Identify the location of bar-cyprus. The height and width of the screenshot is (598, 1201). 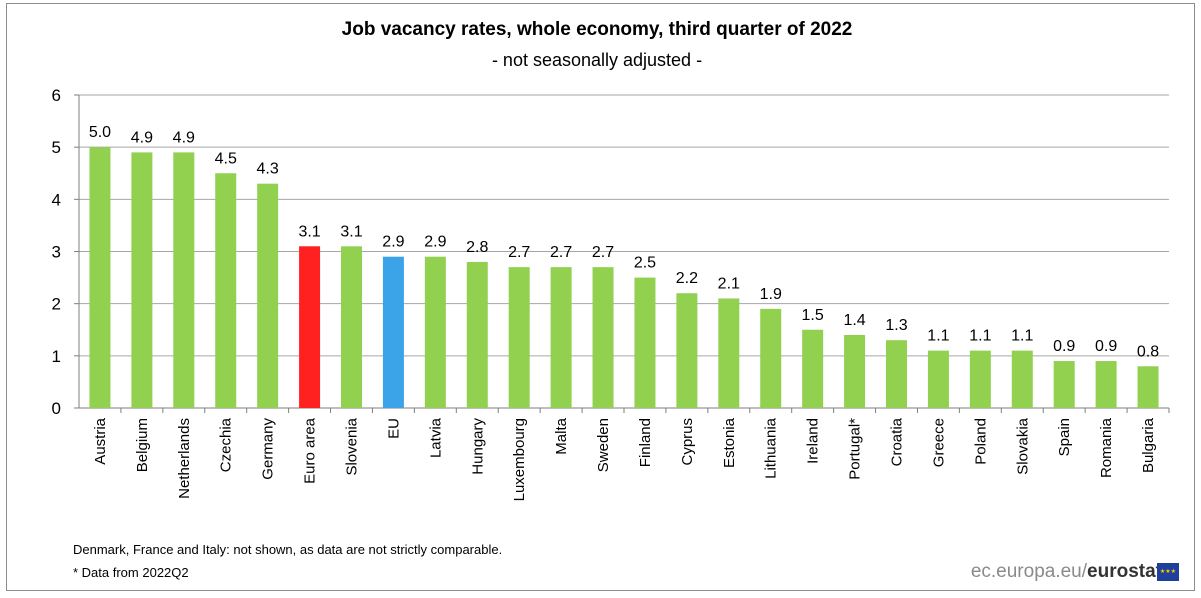
(687, 350).